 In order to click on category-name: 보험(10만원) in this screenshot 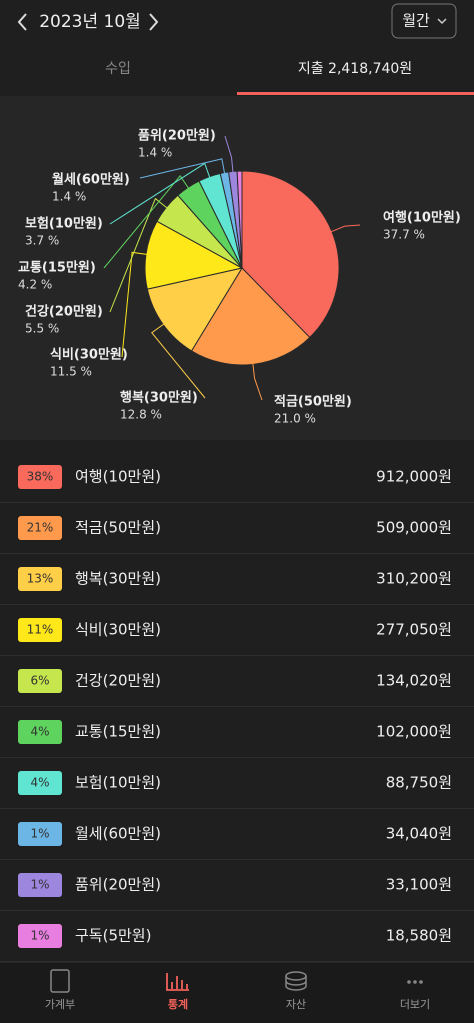, I will do `click(118, 783)`.